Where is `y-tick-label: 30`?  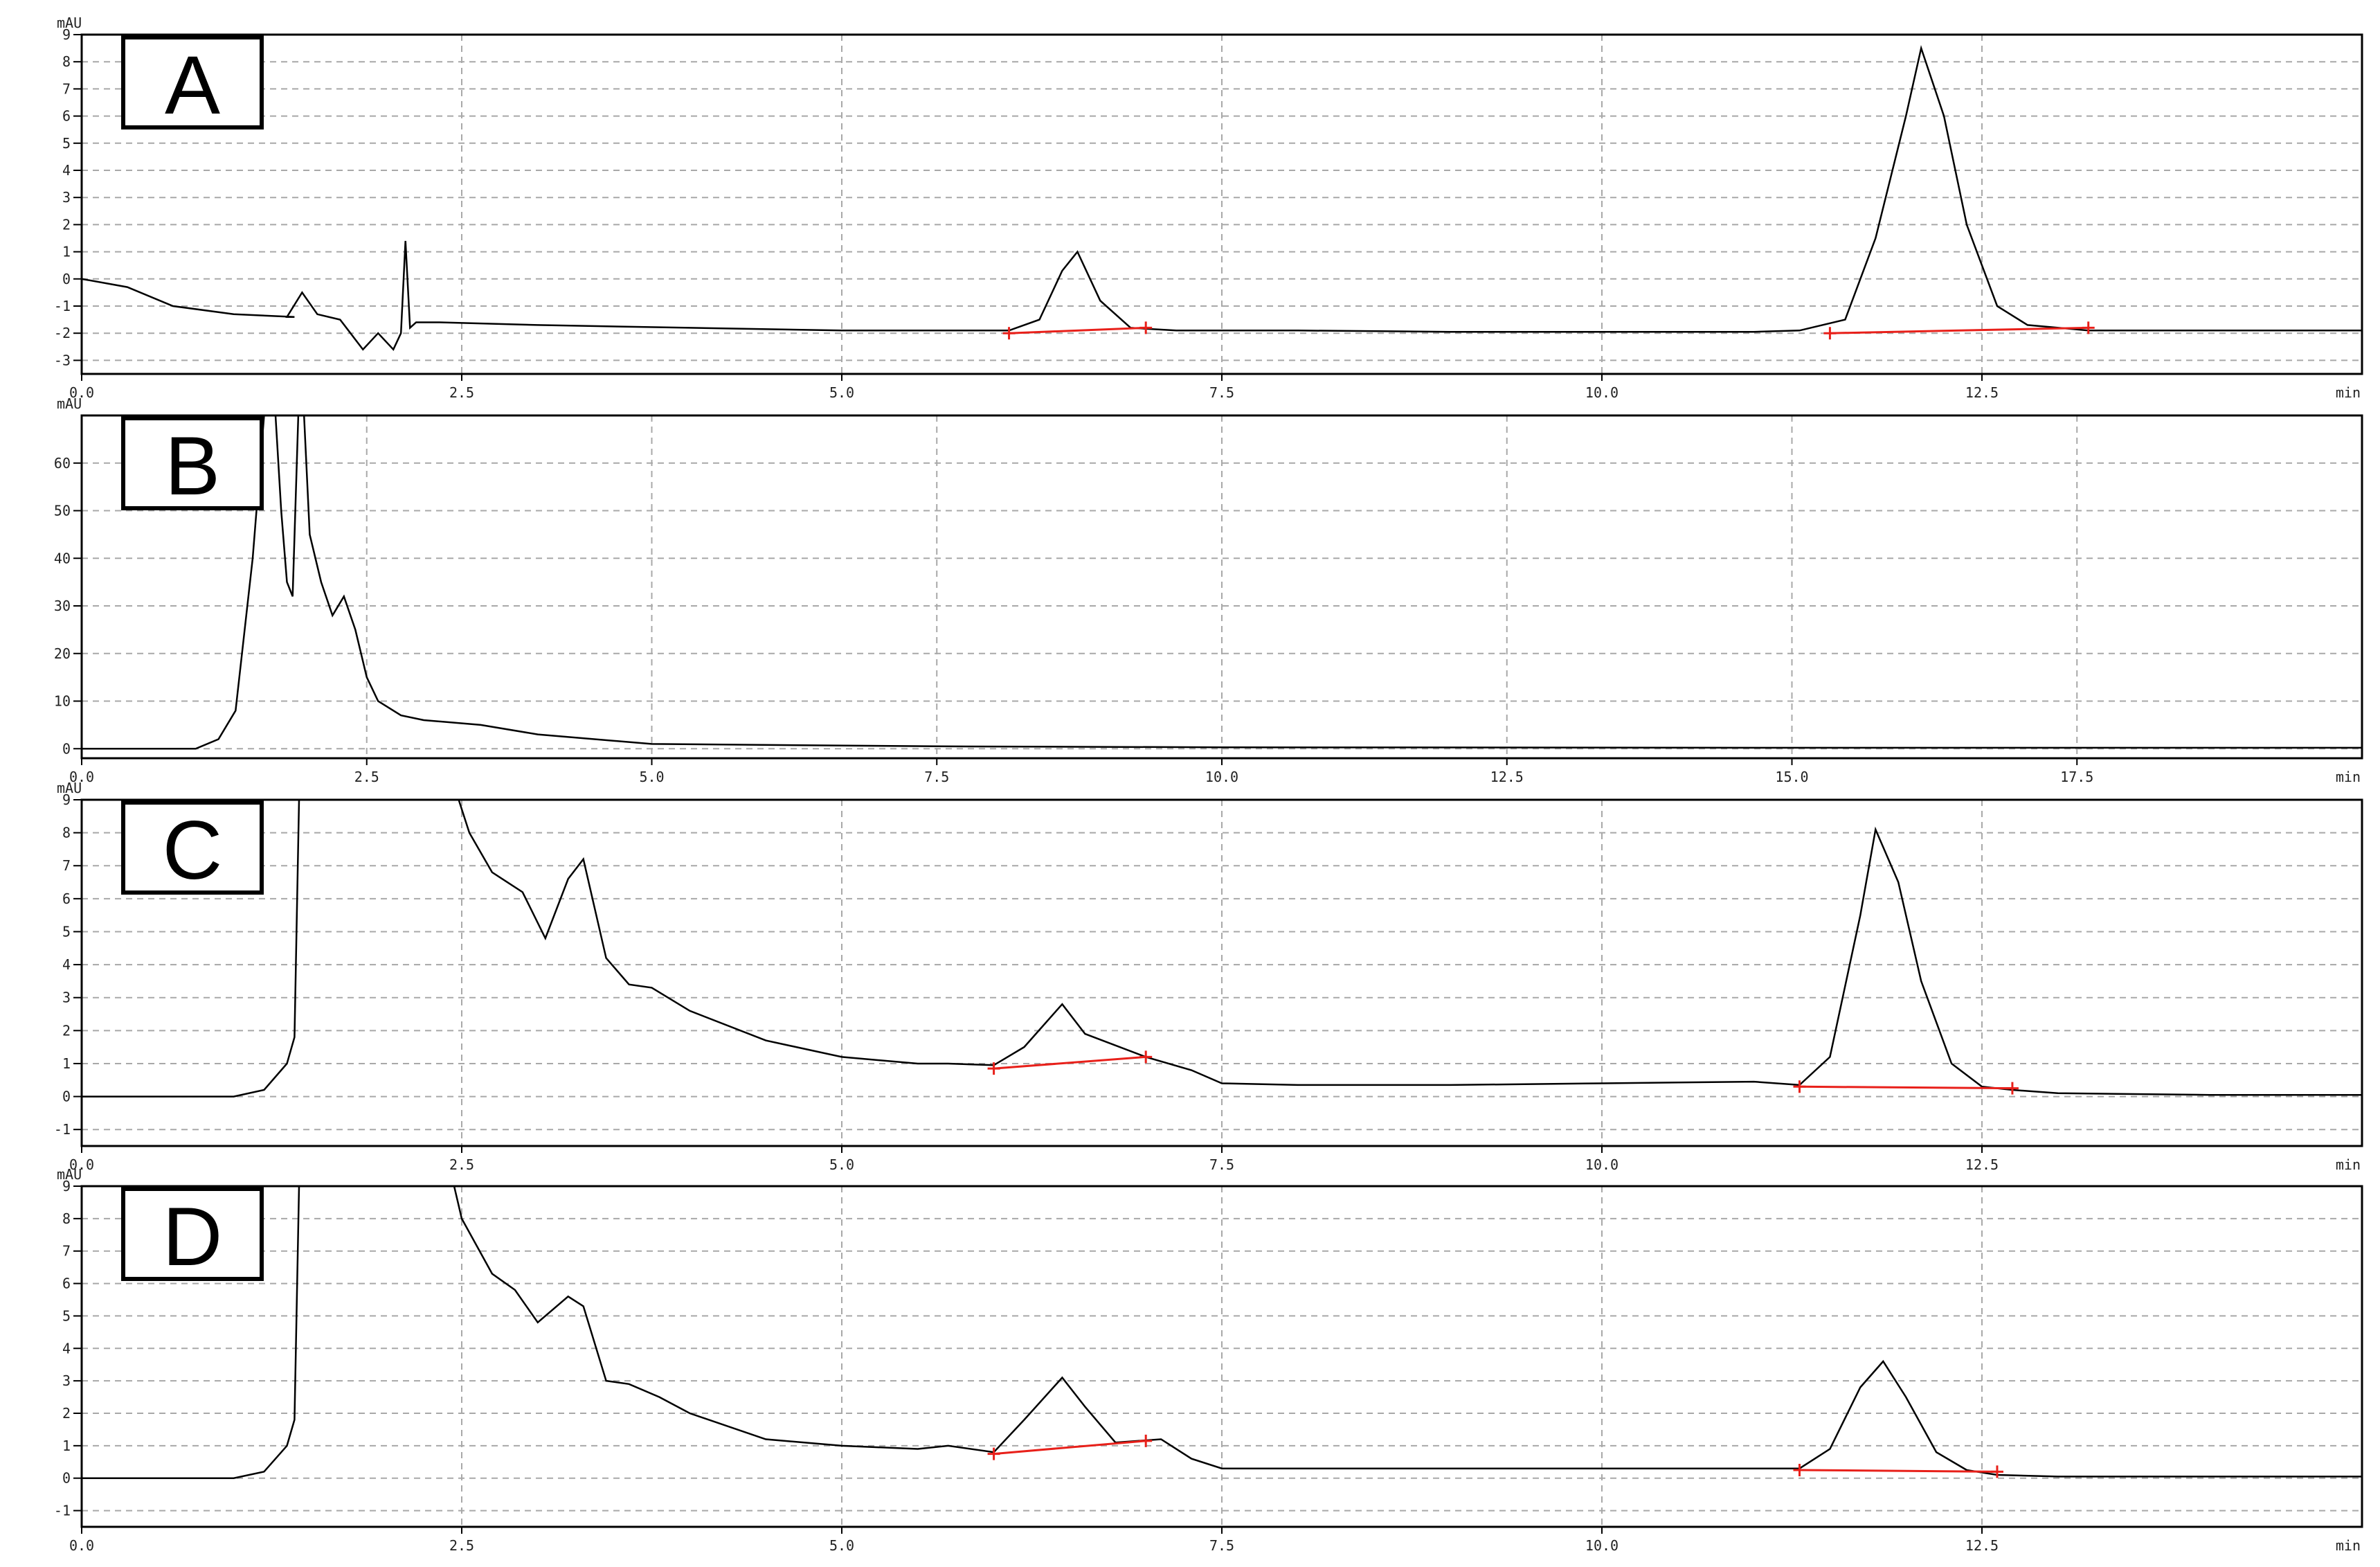
y-tick-label: 30 is located at coordinates (63, 606).